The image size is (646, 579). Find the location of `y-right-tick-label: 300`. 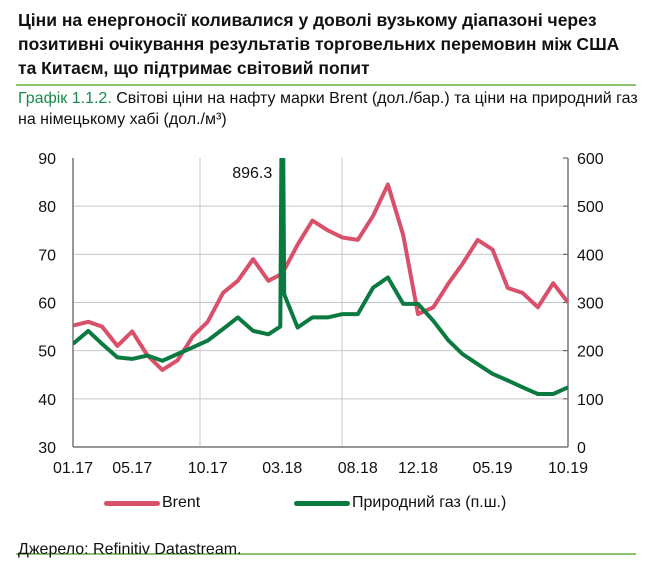

y-right-tick-label: 300 is located at coordinates (590, 304).